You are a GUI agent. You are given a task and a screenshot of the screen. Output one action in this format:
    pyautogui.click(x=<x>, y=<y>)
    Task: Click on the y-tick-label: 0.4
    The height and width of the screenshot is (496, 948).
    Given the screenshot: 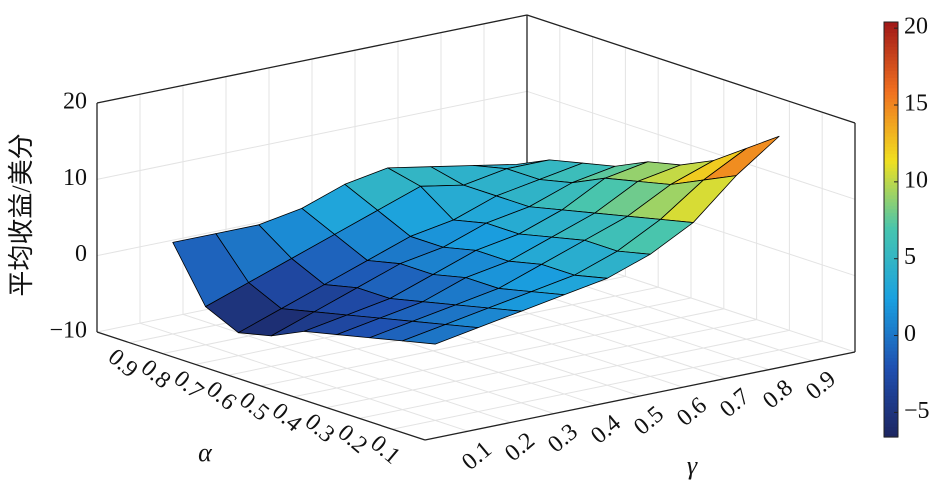 What is the action you would take?
    pyautogui.click(x=606, y=429)
    